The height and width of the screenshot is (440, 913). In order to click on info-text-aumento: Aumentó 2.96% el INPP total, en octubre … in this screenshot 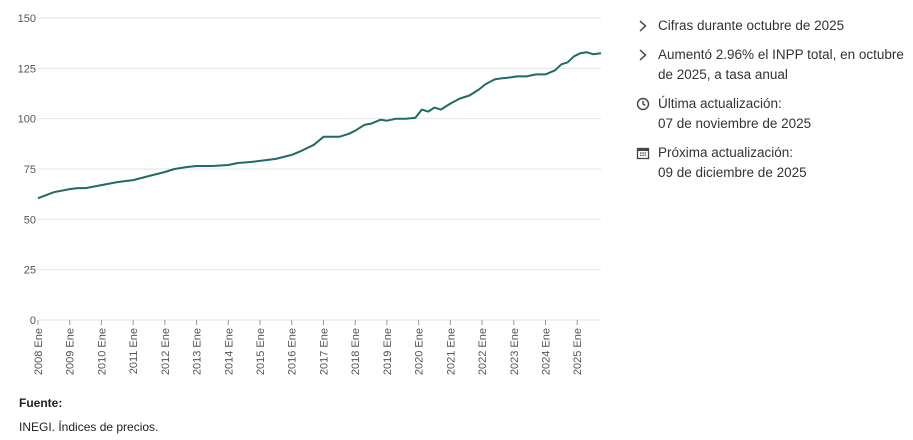, I will do `click(781, 64)`.